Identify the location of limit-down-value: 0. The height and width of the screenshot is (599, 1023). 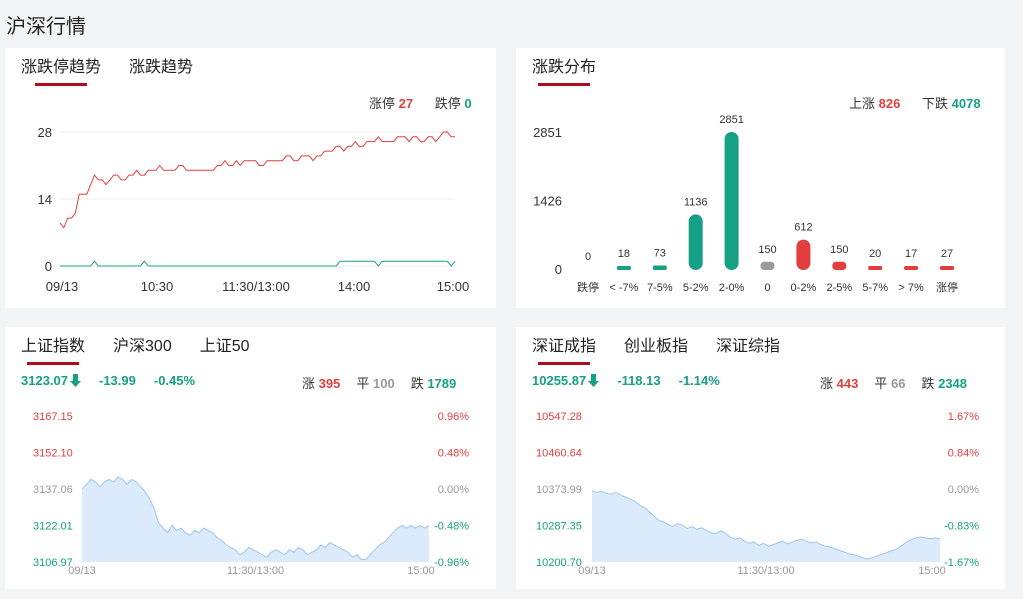
(468, 103).